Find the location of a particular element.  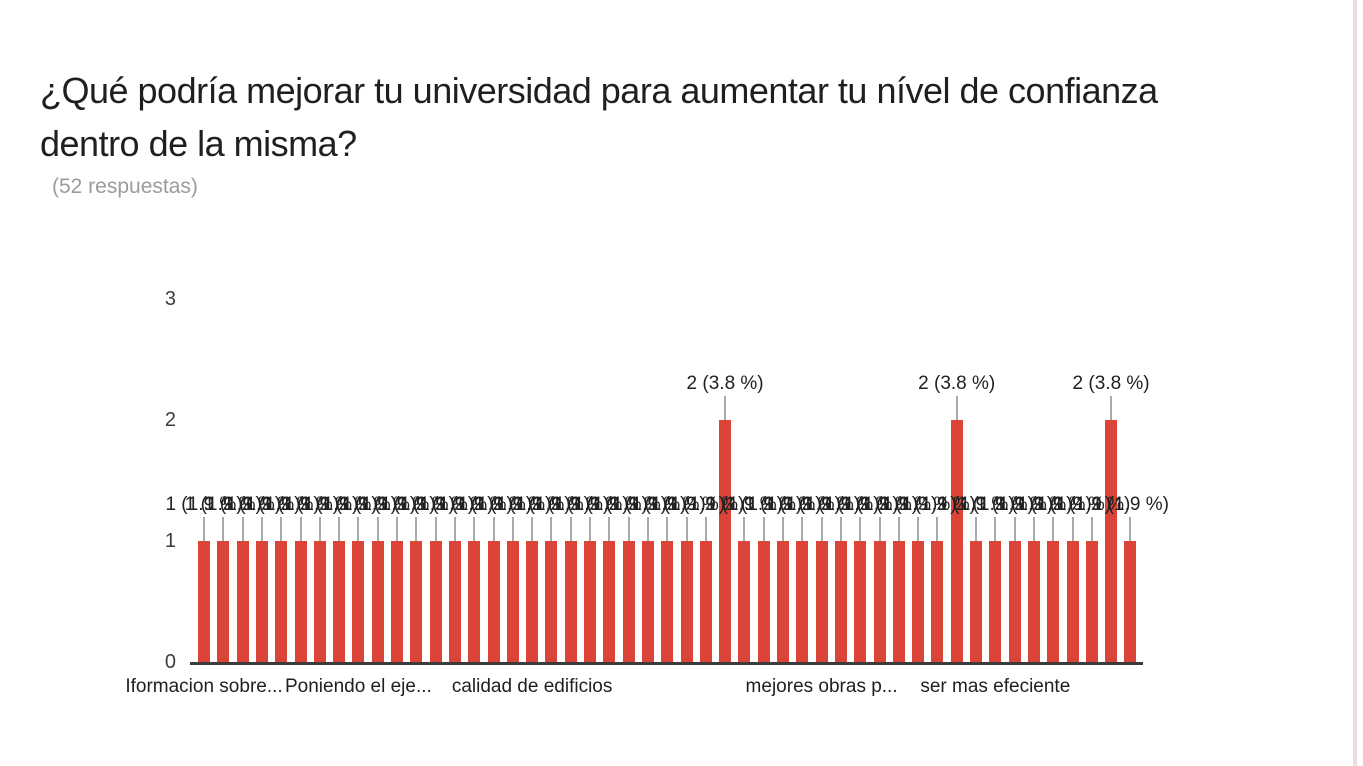

x-axis-line is located at coordinates (666, 663).